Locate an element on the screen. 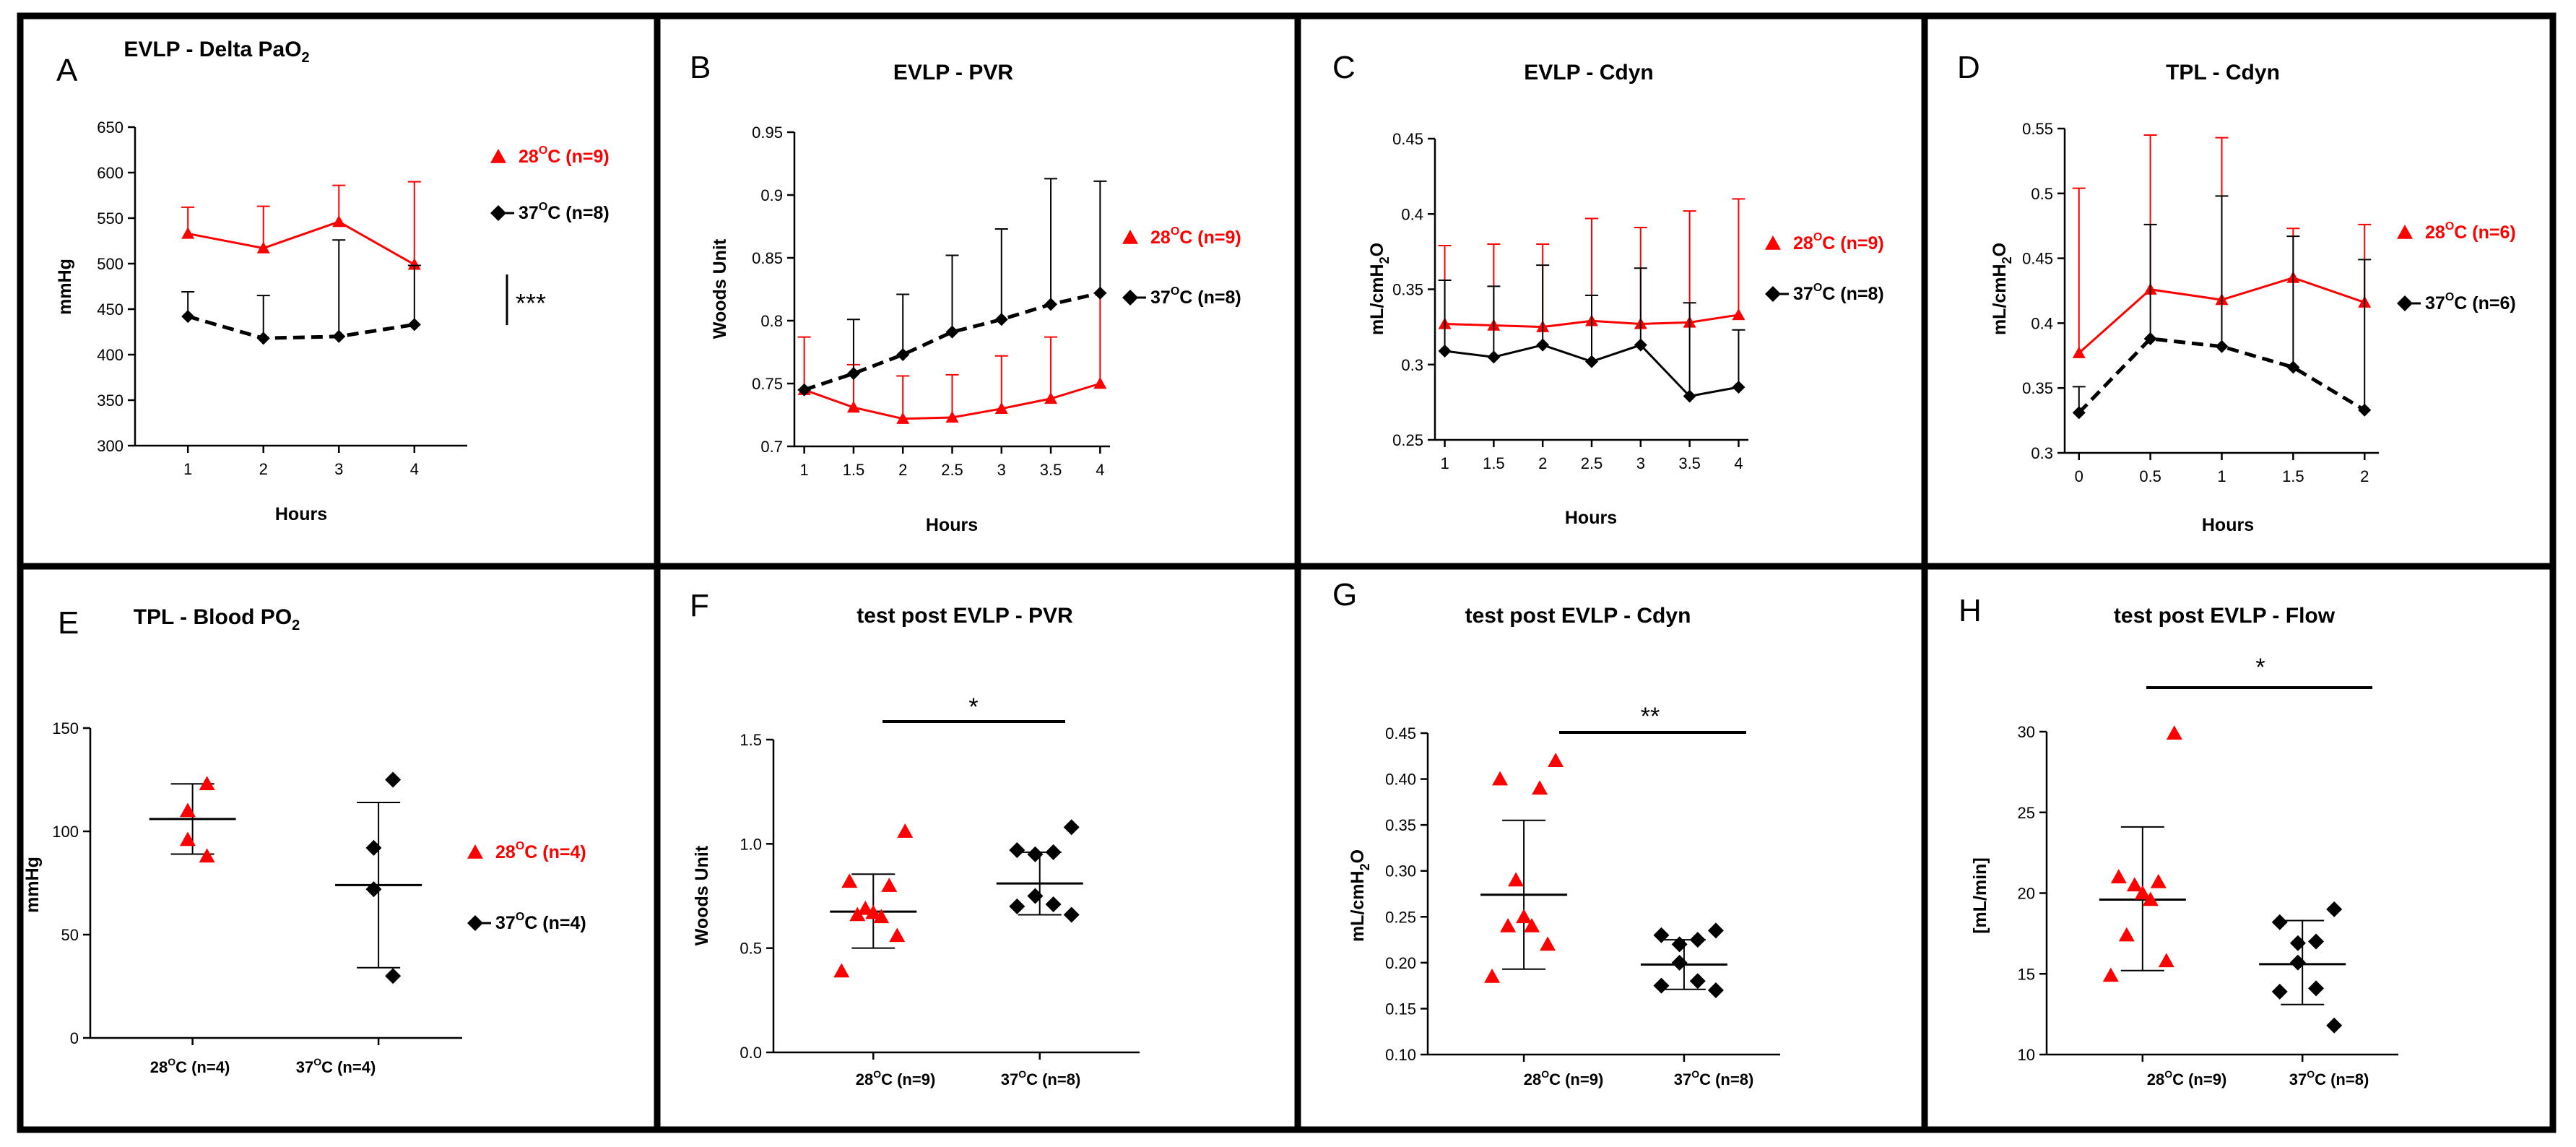  chart-title: test post EVLP - Flow is located at coordinates (2225, 616).